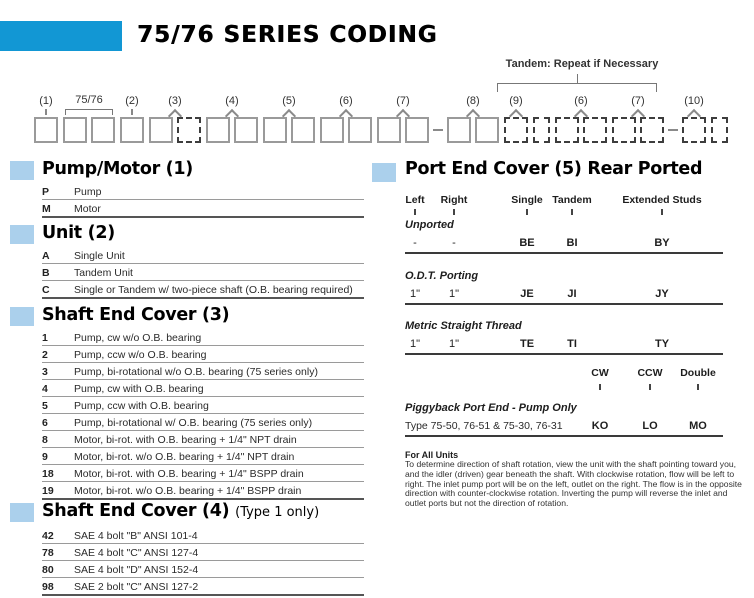  I want to click on code-group-7576: 75/76, so click(89, 118).